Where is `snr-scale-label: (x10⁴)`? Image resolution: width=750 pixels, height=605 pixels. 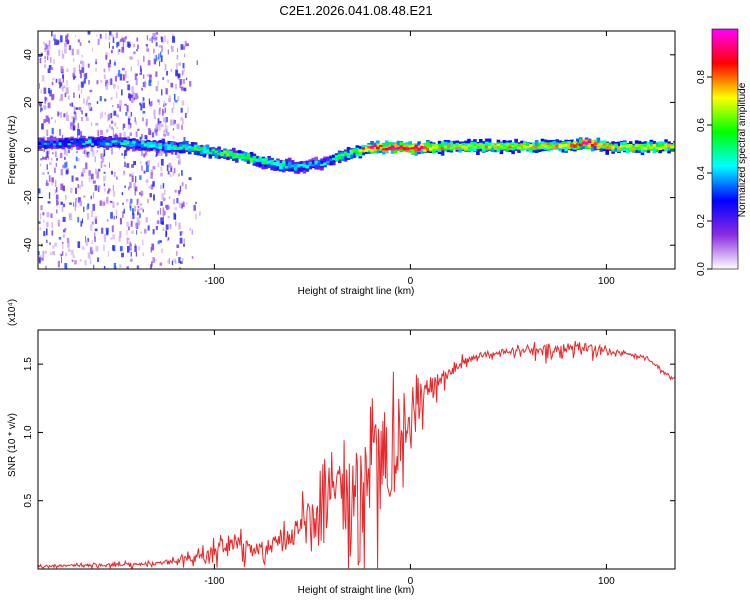 snr-scale-label: (x10⁴) is located at coordinates (12, 312).